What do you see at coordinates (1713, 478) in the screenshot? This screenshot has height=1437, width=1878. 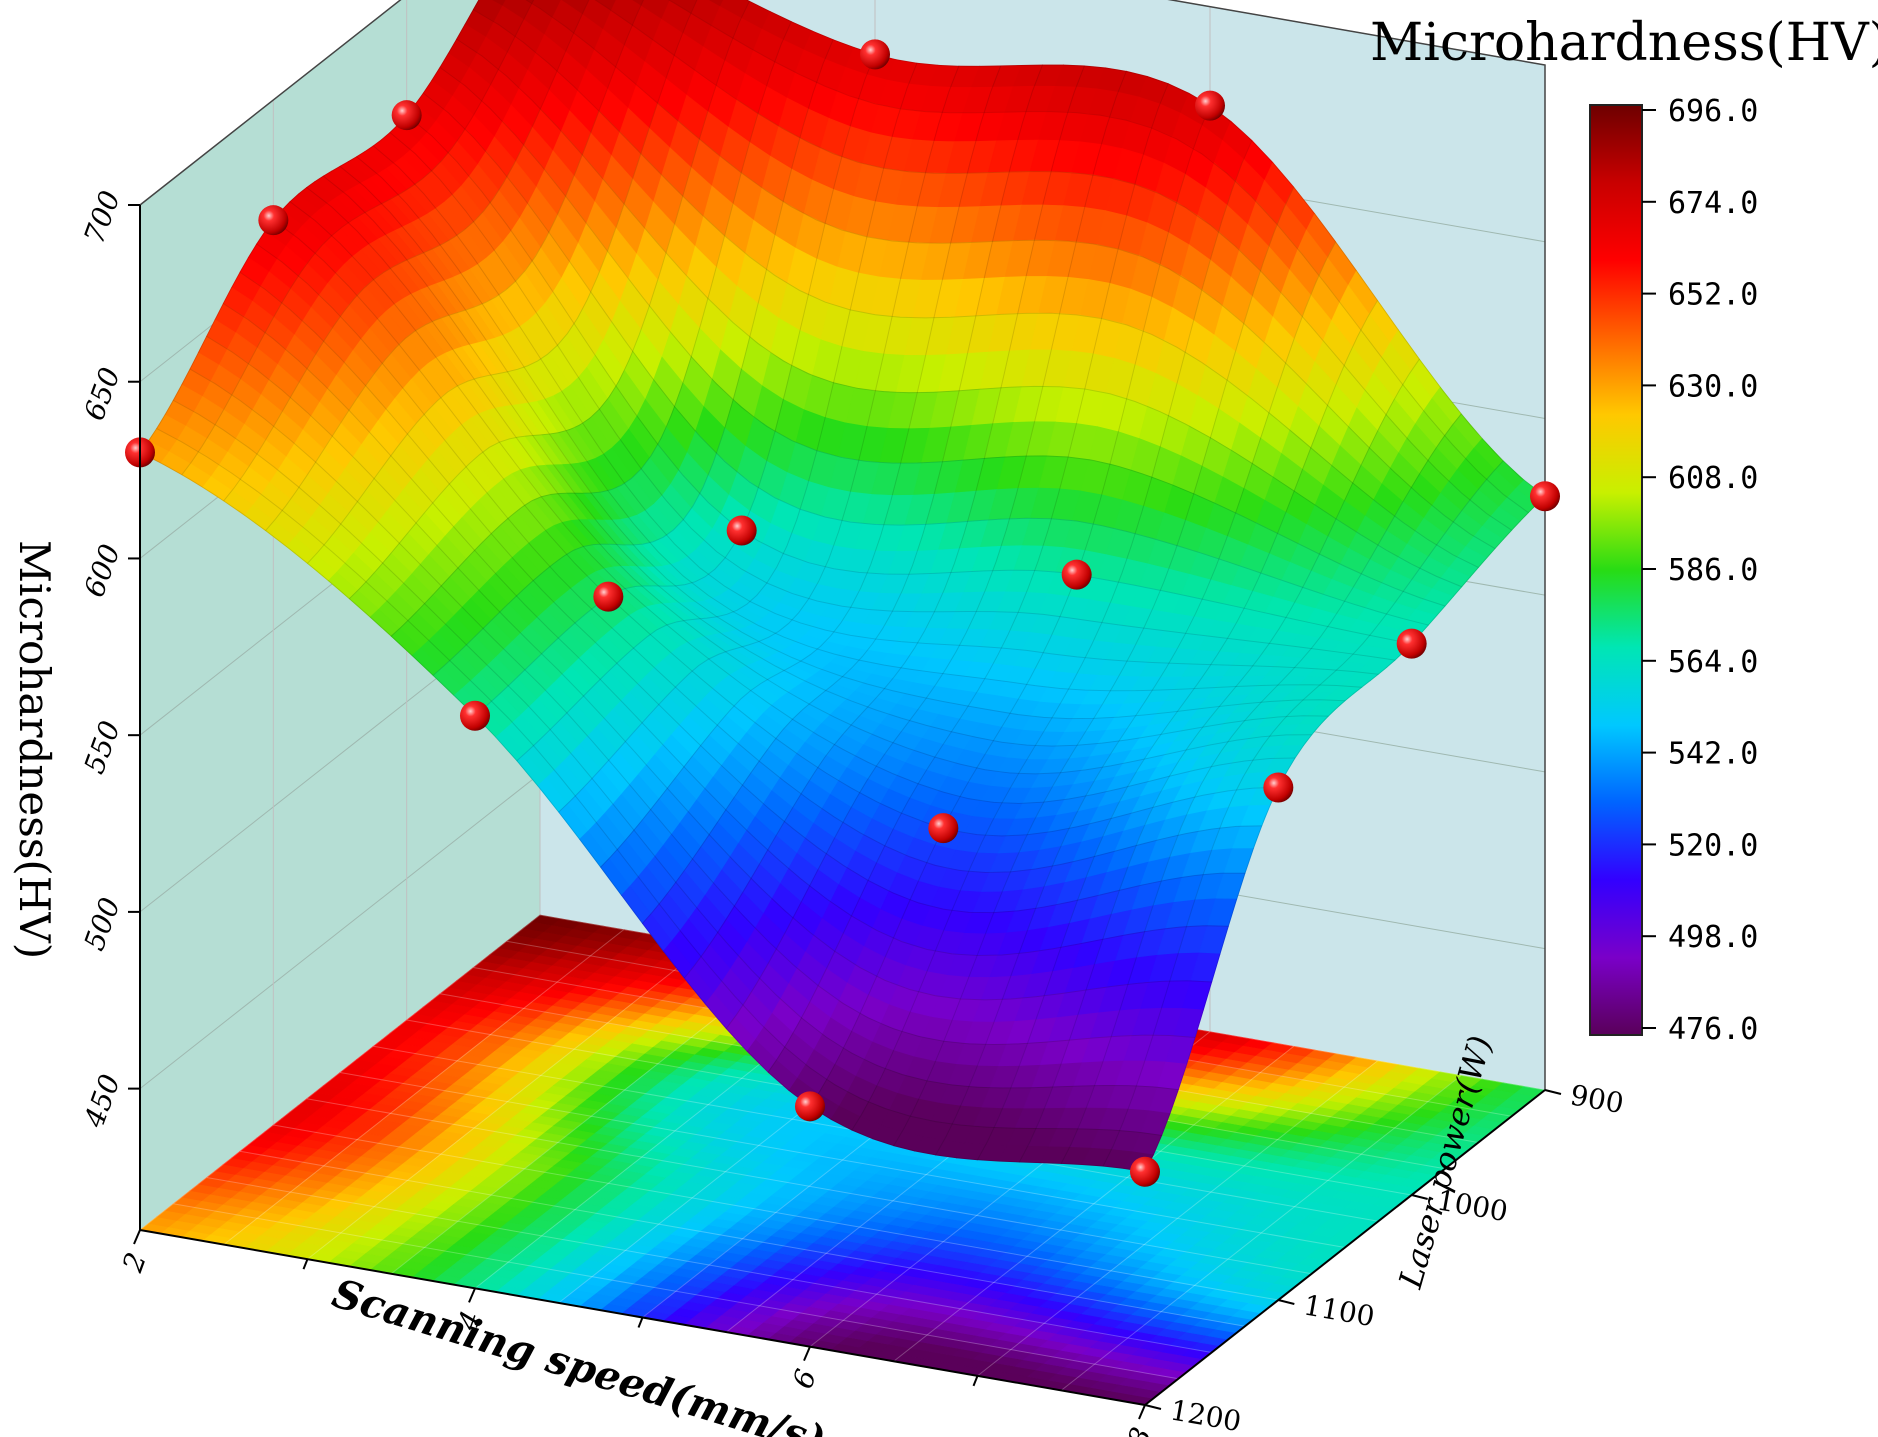 I see `colorbar-tick-label: 608.0` at bounding box center [1713, 478].